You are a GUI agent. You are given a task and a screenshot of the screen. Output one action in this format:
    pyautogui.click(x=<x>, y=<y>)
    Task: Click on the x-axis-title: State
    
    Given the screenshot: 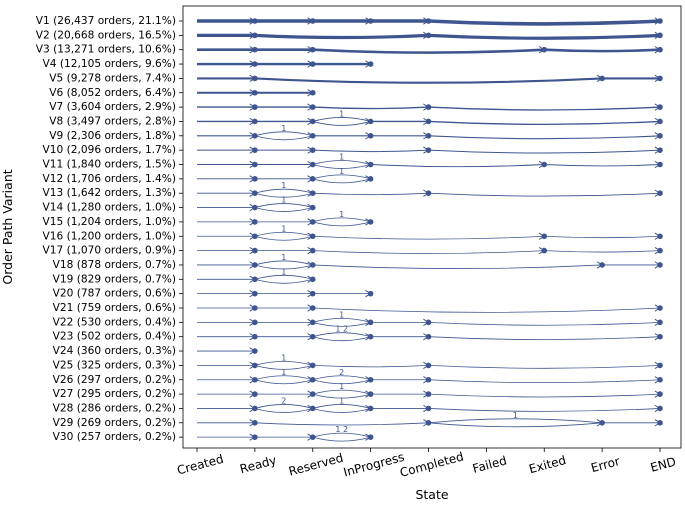 What is the action you would take?
    pyautogui.click(x=431, y=494)
    